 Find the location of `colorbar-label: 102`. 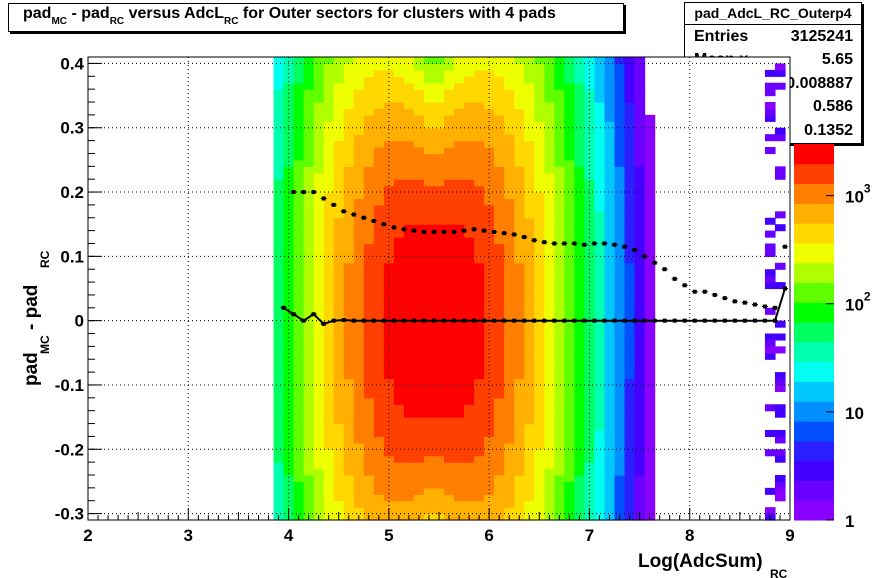

colorbar-label: 102 is located at coordinates (858, 302).